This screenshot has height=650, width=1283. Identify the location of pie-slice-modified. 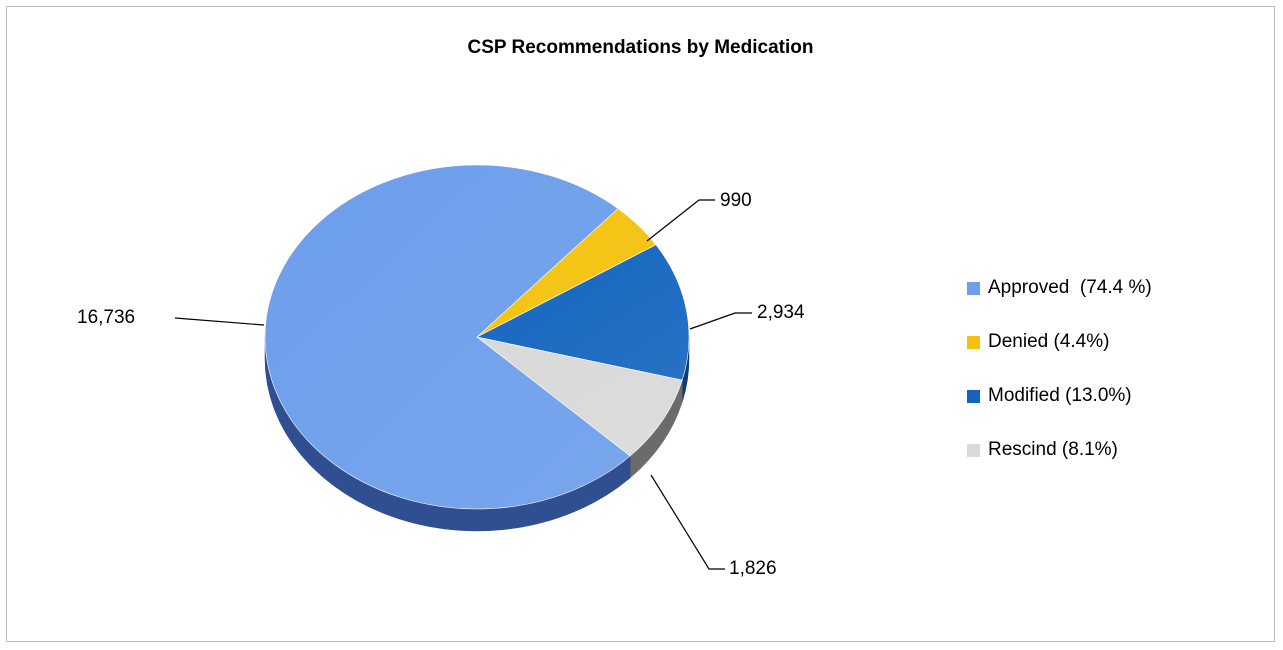
(583, 312).